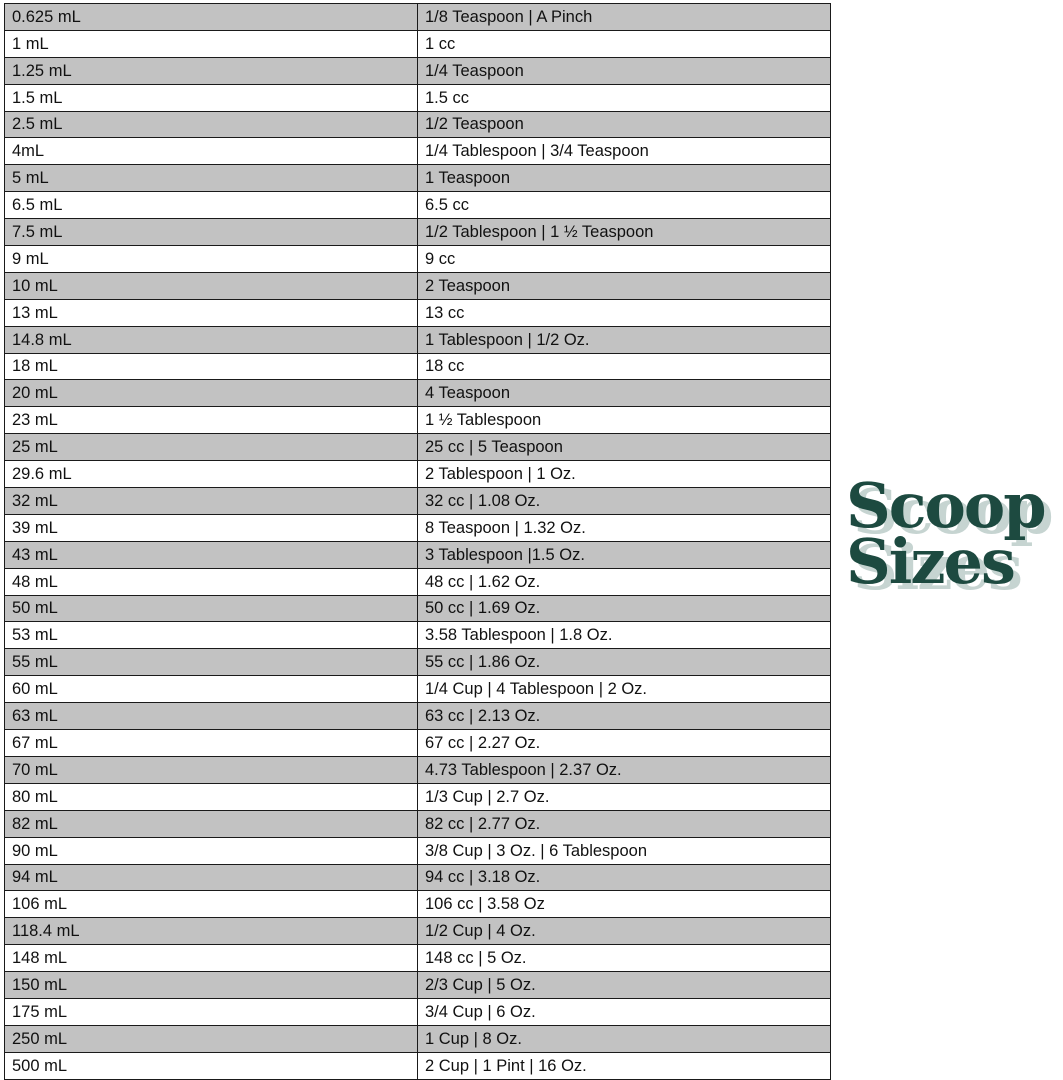  I want to click on equivalent-cell: 3/4 Cup | 6 Oz., so click(624, 1011).